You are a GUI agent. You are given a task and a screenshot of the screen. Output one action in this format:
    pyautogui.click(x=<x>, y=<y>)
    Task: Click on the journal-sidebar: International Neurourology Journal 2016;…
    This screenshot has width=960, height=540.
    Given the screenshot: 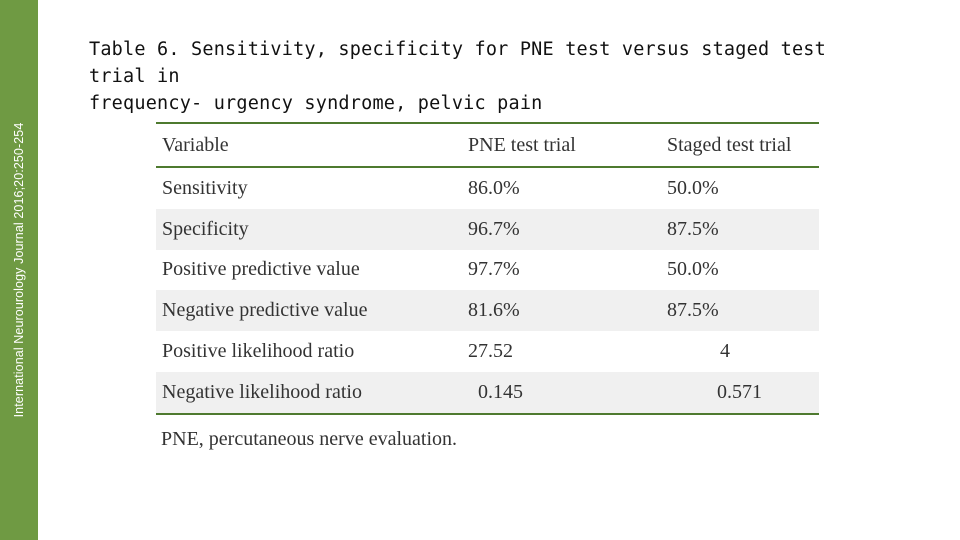 What is the action you would take?
    pyautogui.click(x=19, y=270)
    